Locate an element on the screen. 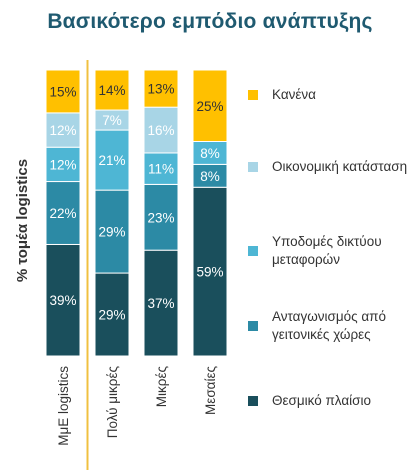 The width and height of the screenshot is (420, 475). data-label-0-2: 12% is located at coordinates (62, 164).